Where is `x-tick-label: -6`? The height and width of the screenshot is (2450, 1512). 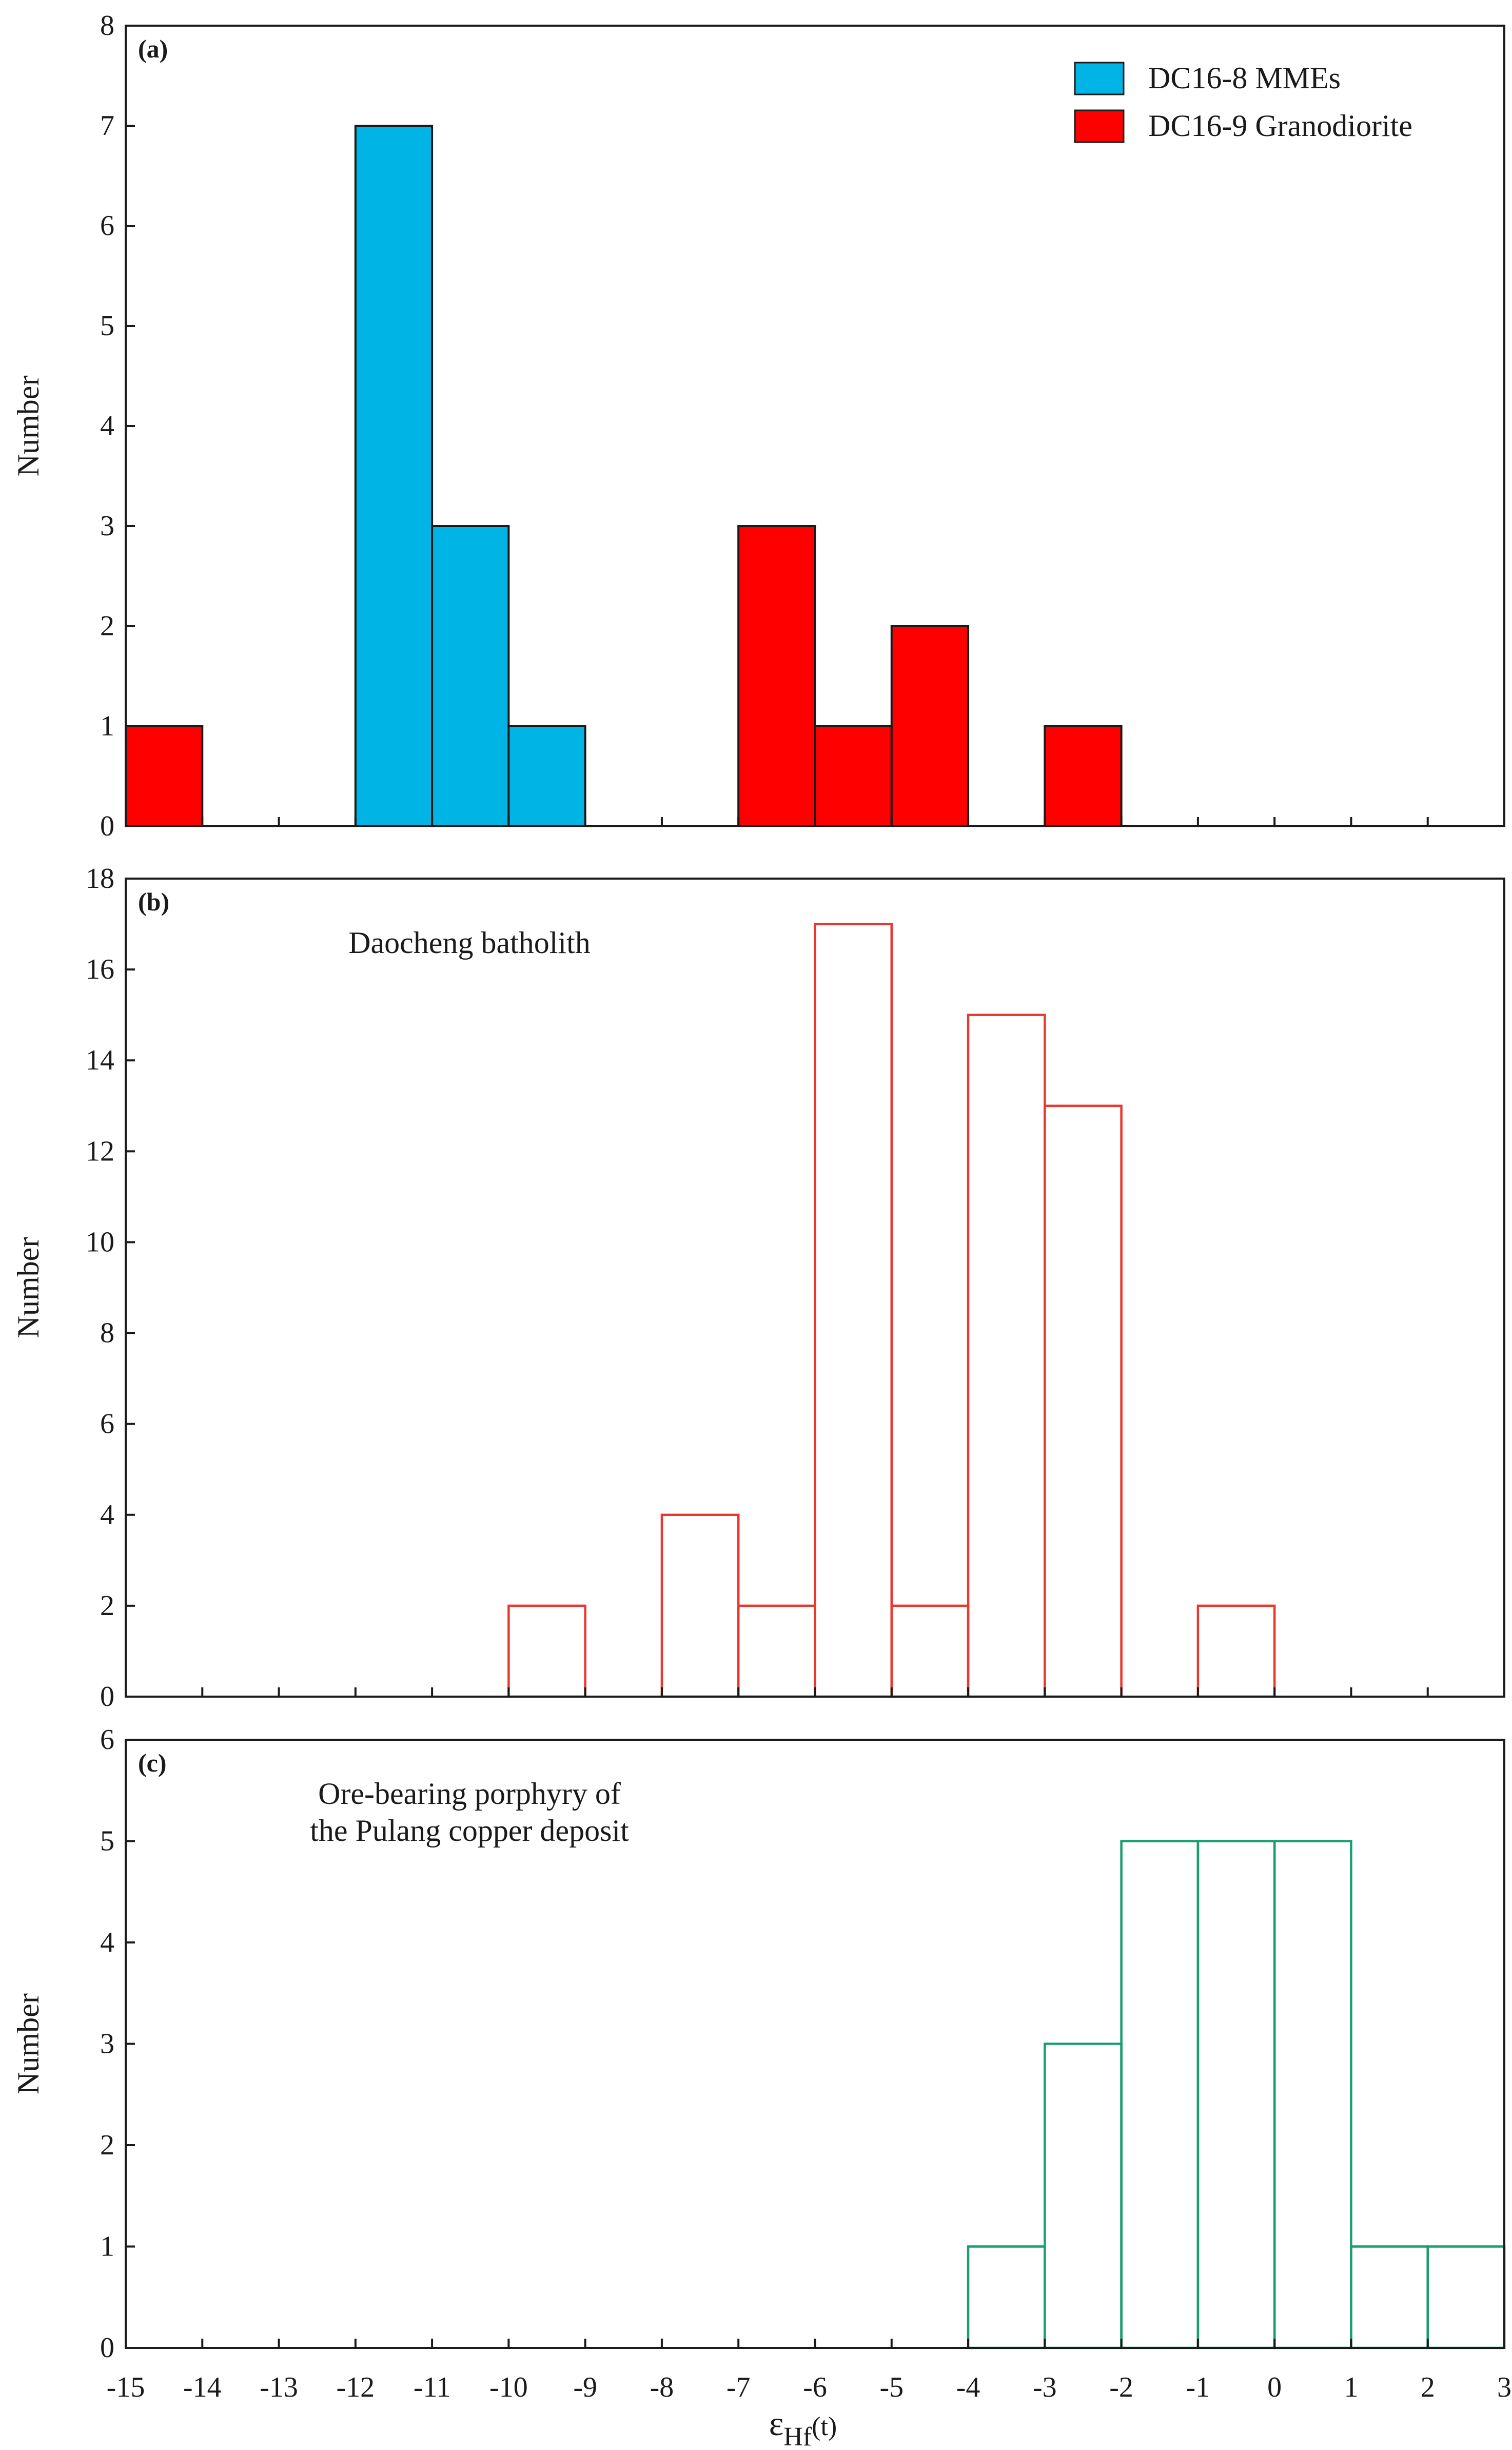
x-tick-label: -6 is located at coordinates (815, 2387).